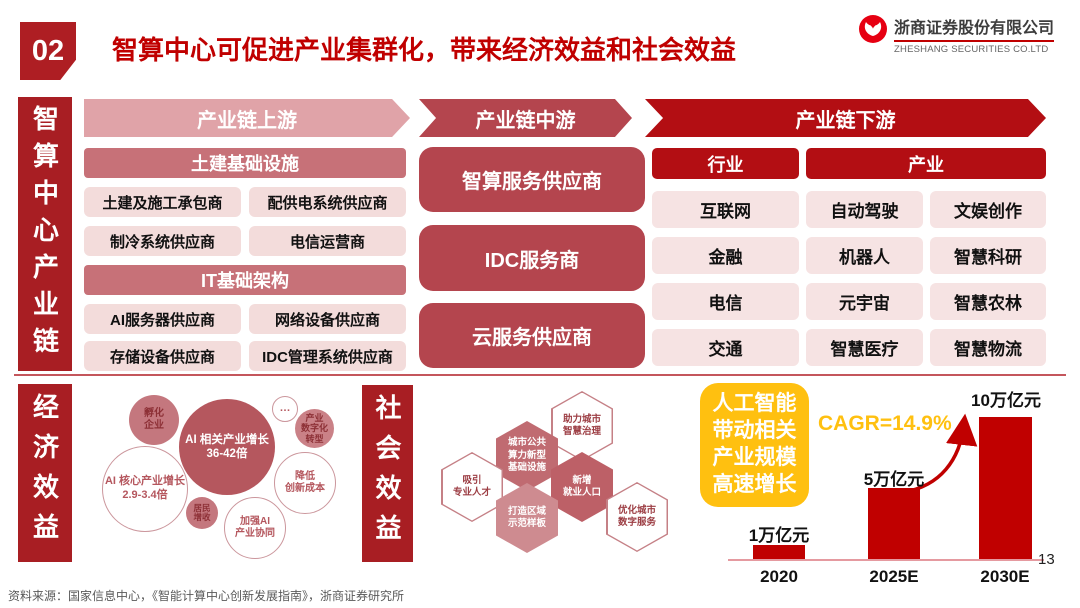 The image size is (1080, 608). Describe the element at coordinates (327, 241) in the screenshot. I see `upstream-item: 电信运营商` at that location.